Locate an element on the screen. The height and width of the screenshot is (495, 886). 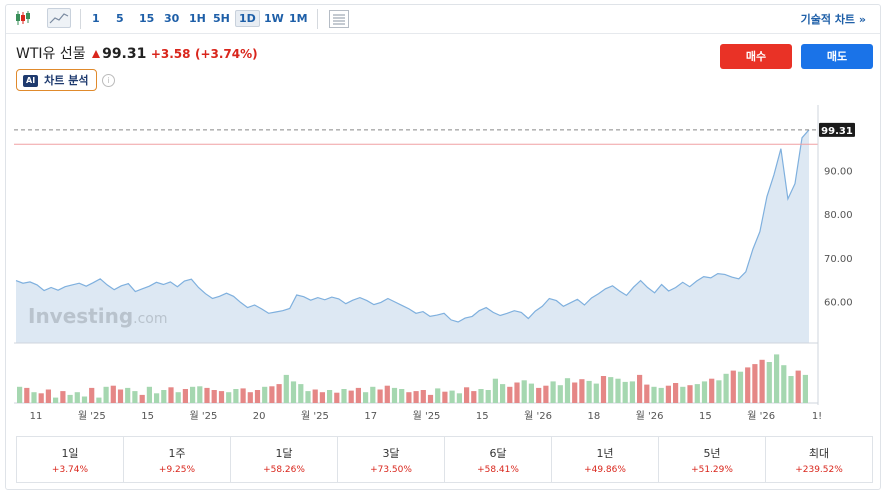
performance-cell: 5년 +51.29% is located at coordinates (712, 459).